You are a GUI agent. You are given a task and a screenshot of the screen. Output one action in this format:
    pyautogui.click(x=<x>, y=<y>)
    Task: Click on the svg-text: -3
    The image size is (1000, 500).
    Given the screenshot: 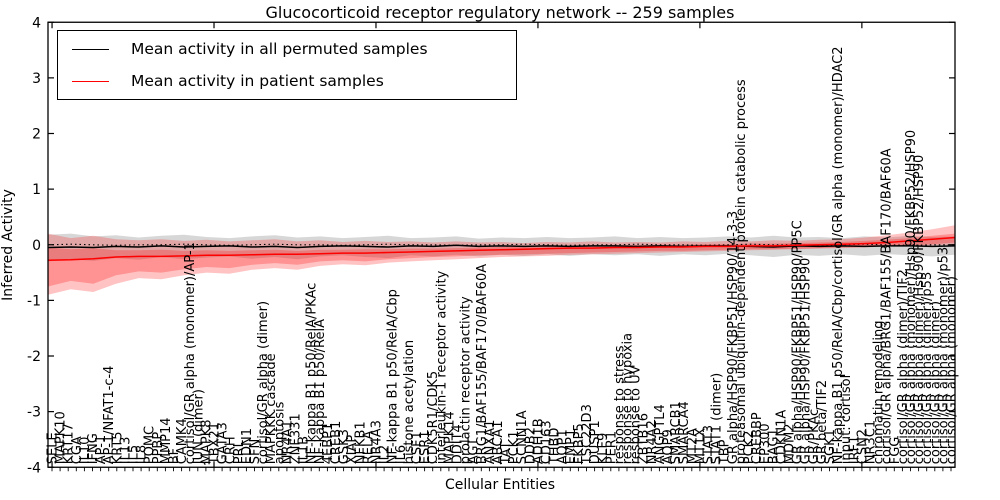 What is the action you would take?
    pyautogui.click(x=34, y=413)
    